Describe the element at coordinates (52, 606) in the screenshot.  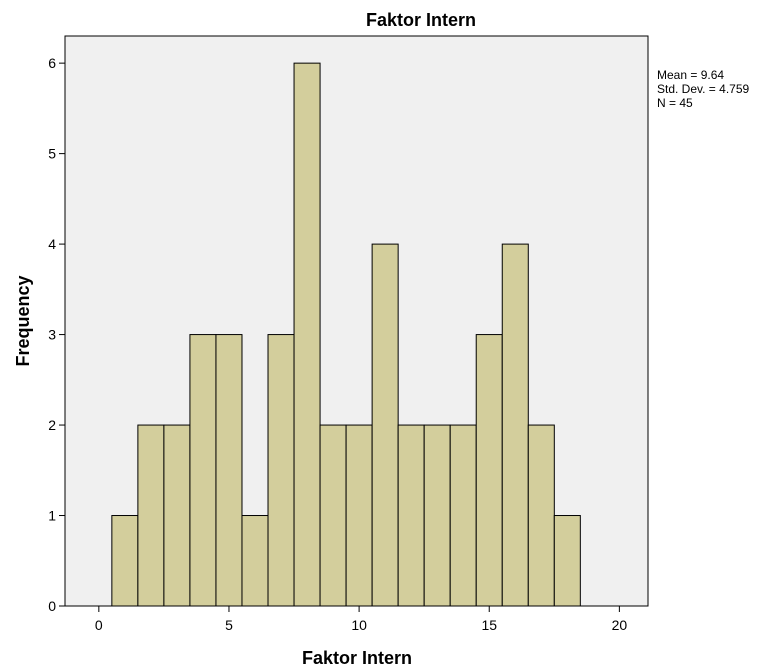
I see `y-tick-label: 0` at that location.